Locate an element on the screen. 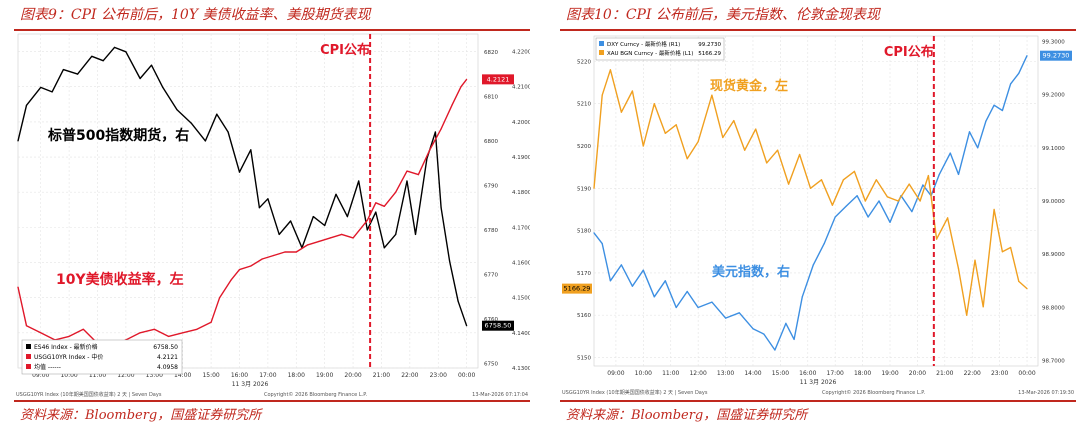  left-axis-tick-label: 4.2200 is located at coordinates (521, 53).